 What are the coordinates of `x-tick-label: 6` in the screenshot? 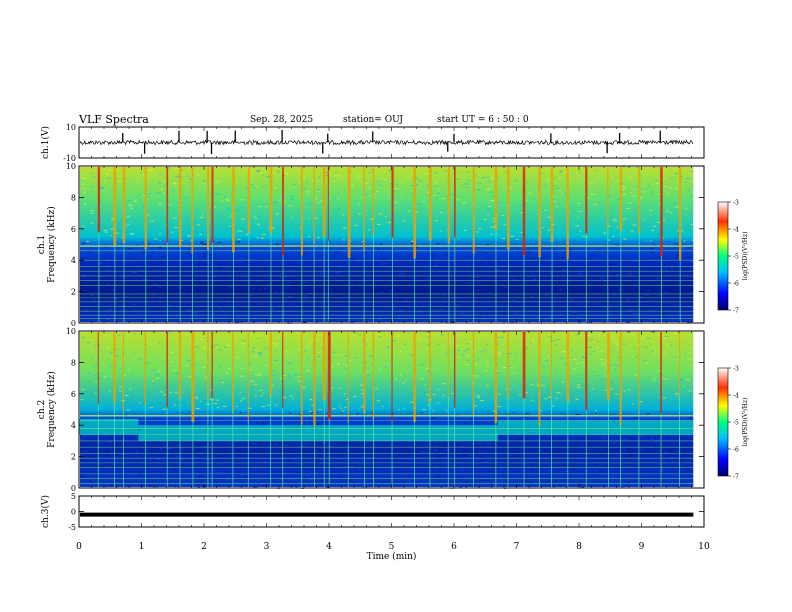 It's located at (454, 547).